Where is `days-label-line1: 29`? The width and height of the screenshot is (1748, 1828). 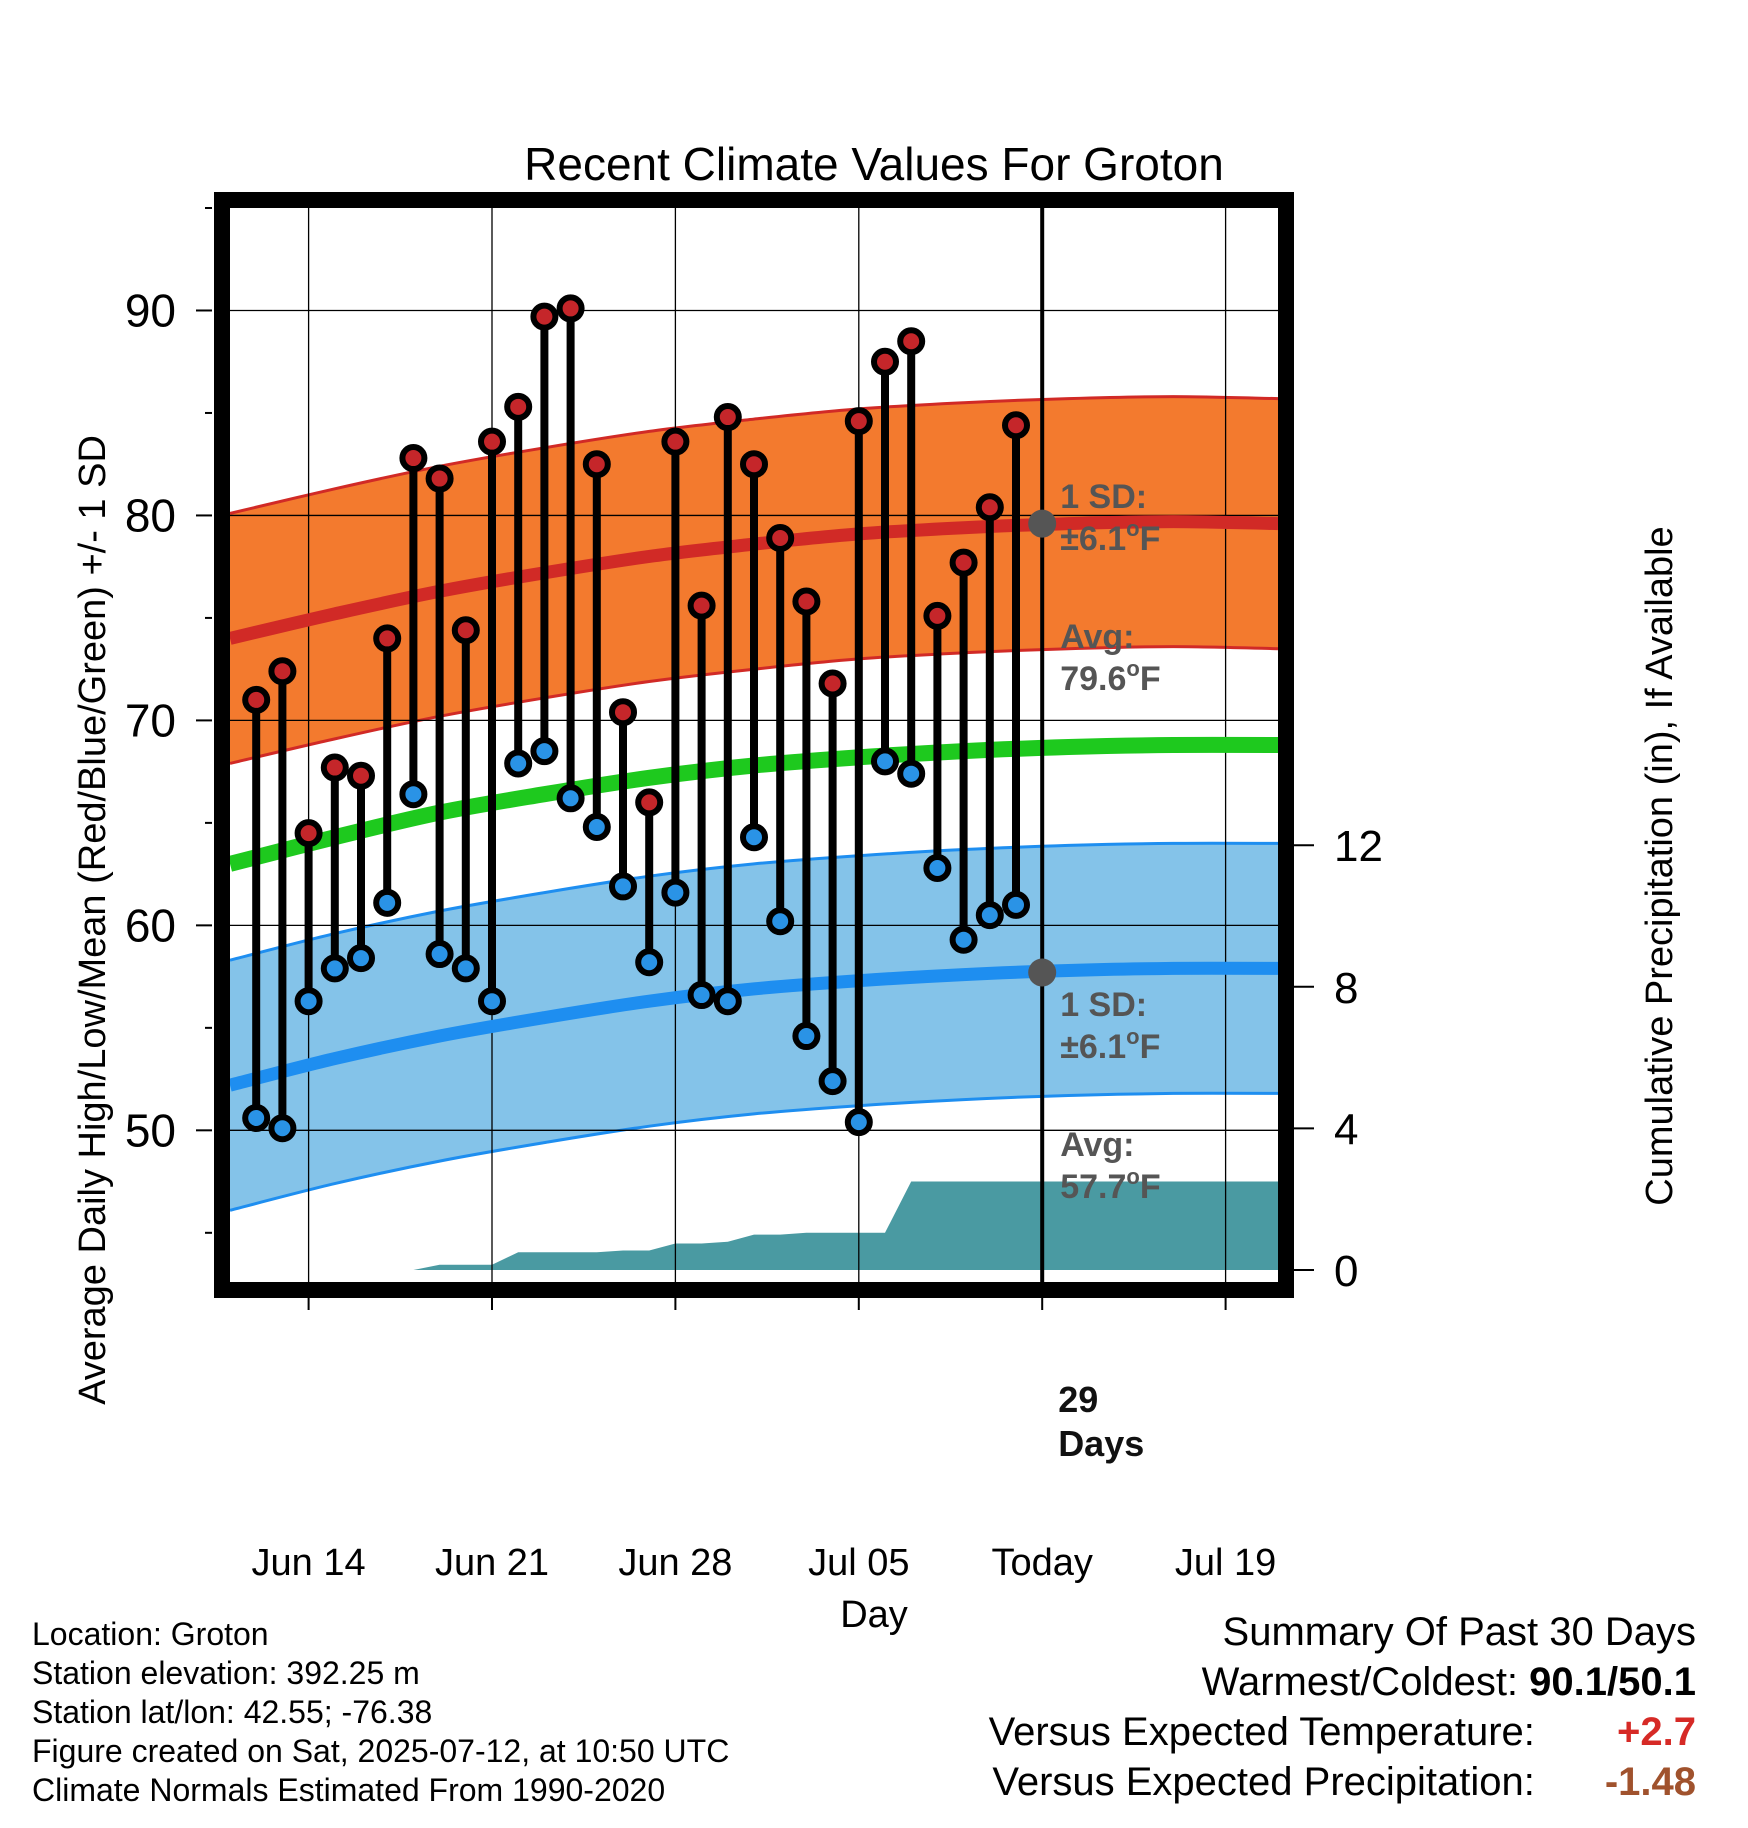
days-label-line1: 29 is located at coordinates (1078, 1399).